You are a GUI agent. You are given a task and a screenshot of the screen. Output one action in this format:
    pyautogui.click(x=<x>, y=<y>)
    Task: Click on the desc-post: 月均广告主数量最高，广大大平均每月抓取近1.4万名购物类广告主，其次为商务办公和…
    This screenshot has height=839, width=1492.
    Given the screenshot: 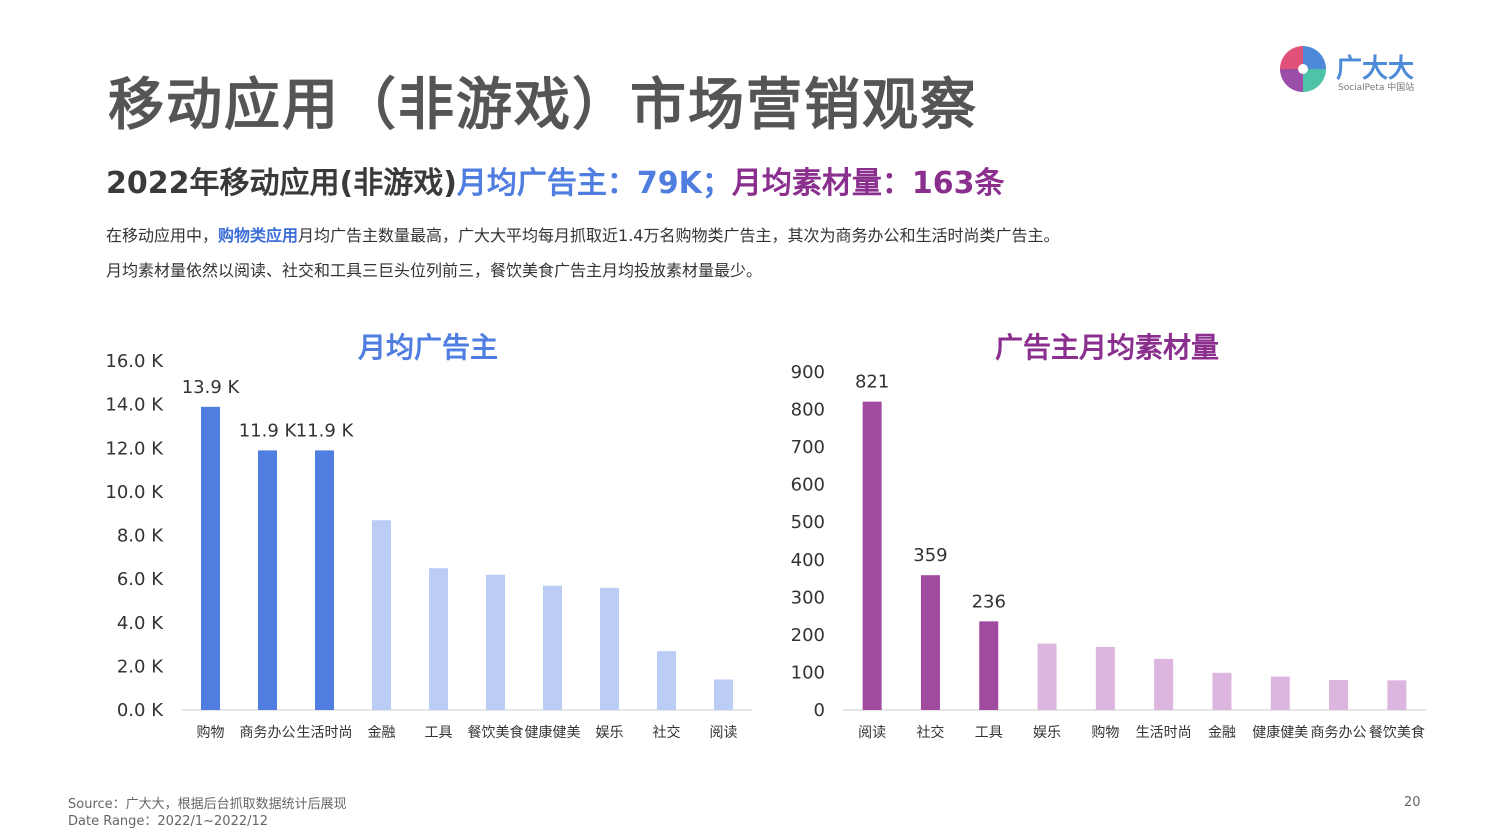 What is the action you would take?
    pyautogui.click(x=679, y=235)
    